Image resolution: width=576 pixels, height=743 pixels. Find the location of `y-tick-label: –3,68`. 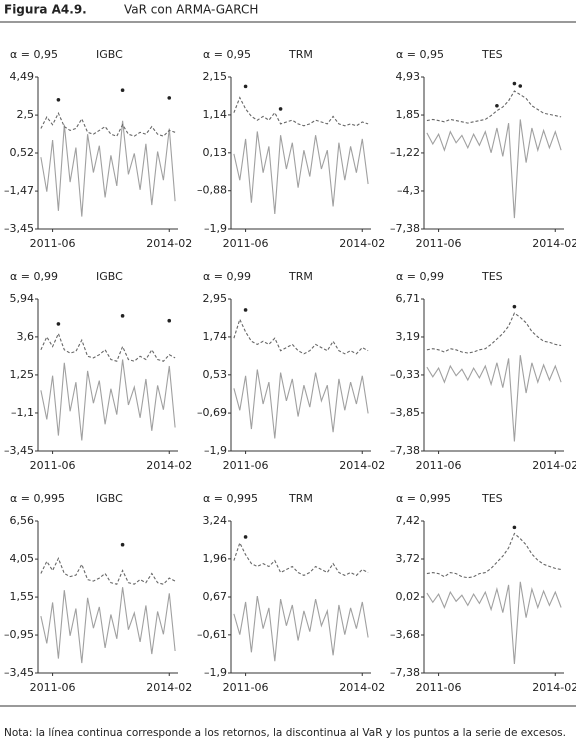

y-tick-label: –3,68 is located at coordinates (405, 634).